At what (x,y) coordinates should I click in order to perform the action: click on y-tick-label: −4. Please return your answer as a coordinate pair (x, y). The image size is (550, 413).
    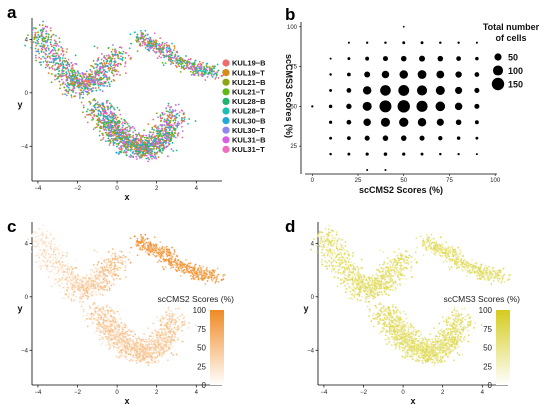
    Looking at the image, I should click on (25, 147).